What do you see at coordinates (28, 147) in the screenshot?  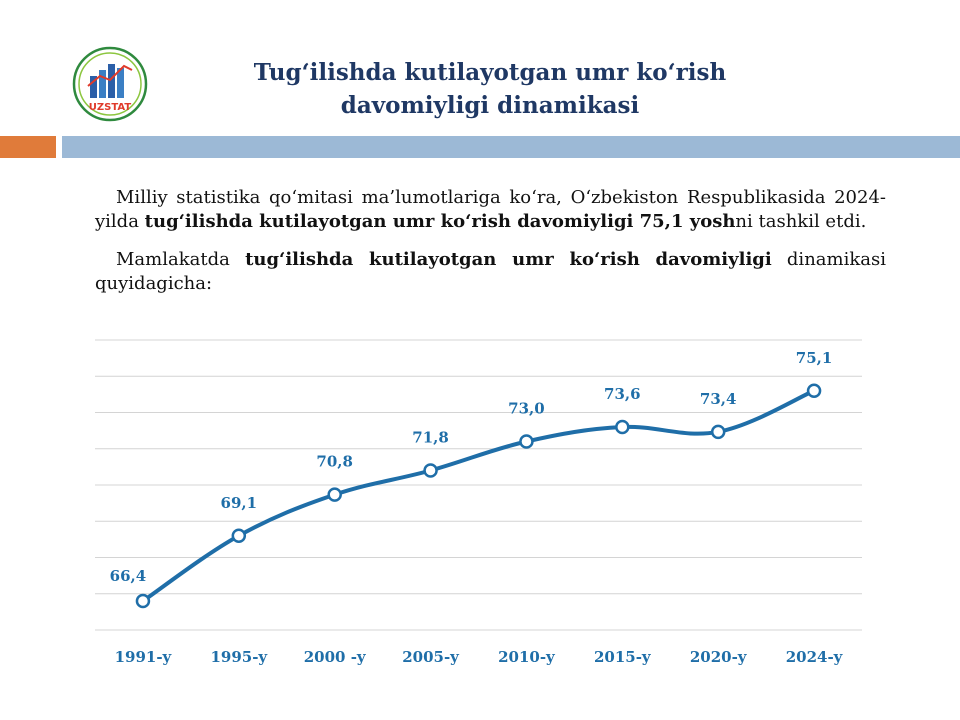 I see `accent-bar-orange` at bounding box center [28, 147].